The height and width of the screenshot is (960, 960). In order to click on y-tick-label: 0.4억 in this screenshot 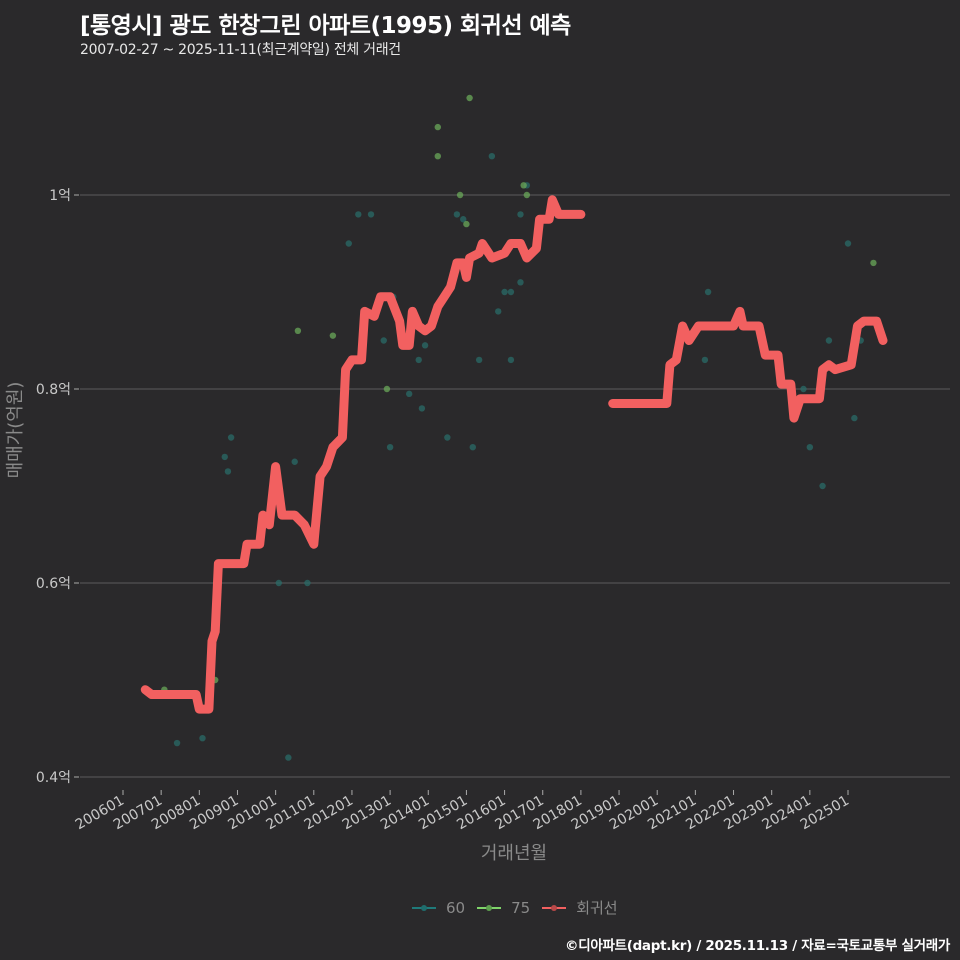, I will do `click(53, 778)`.